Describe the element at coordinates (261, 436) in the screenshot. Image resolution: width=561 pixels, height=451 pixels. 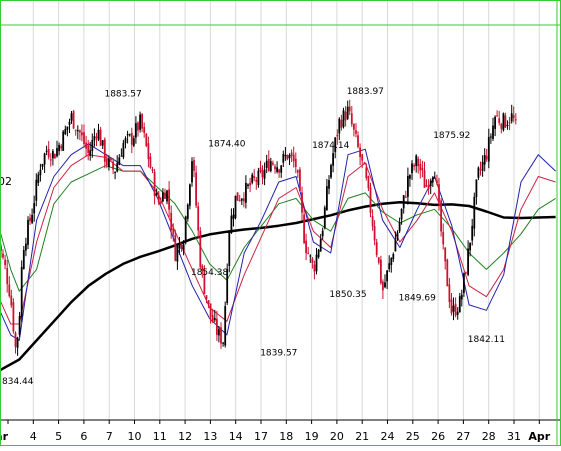
I see `x-tick-label: 17` at that location.